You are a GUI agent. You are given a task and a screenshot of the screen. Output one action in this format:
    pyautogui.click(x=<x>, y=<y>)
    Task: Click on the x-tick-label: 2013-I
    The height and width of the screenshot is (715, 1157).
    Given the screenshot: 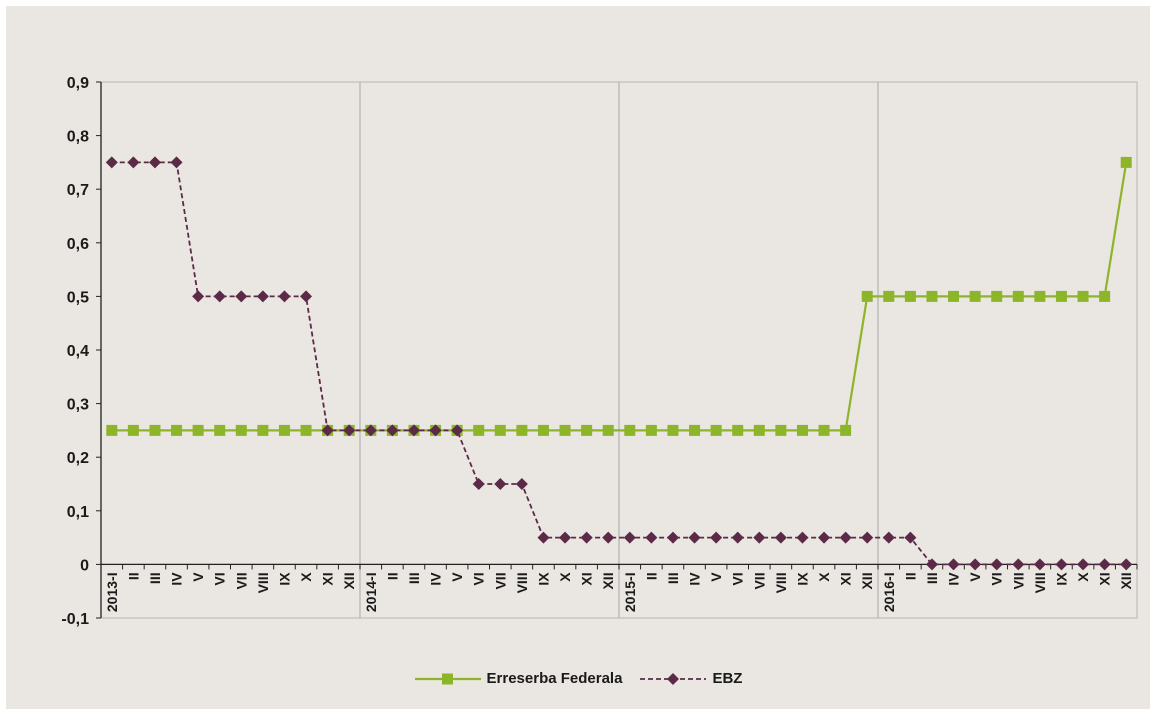 What is the action you would take?
    pyautogui.click(x=112, y=592)
    